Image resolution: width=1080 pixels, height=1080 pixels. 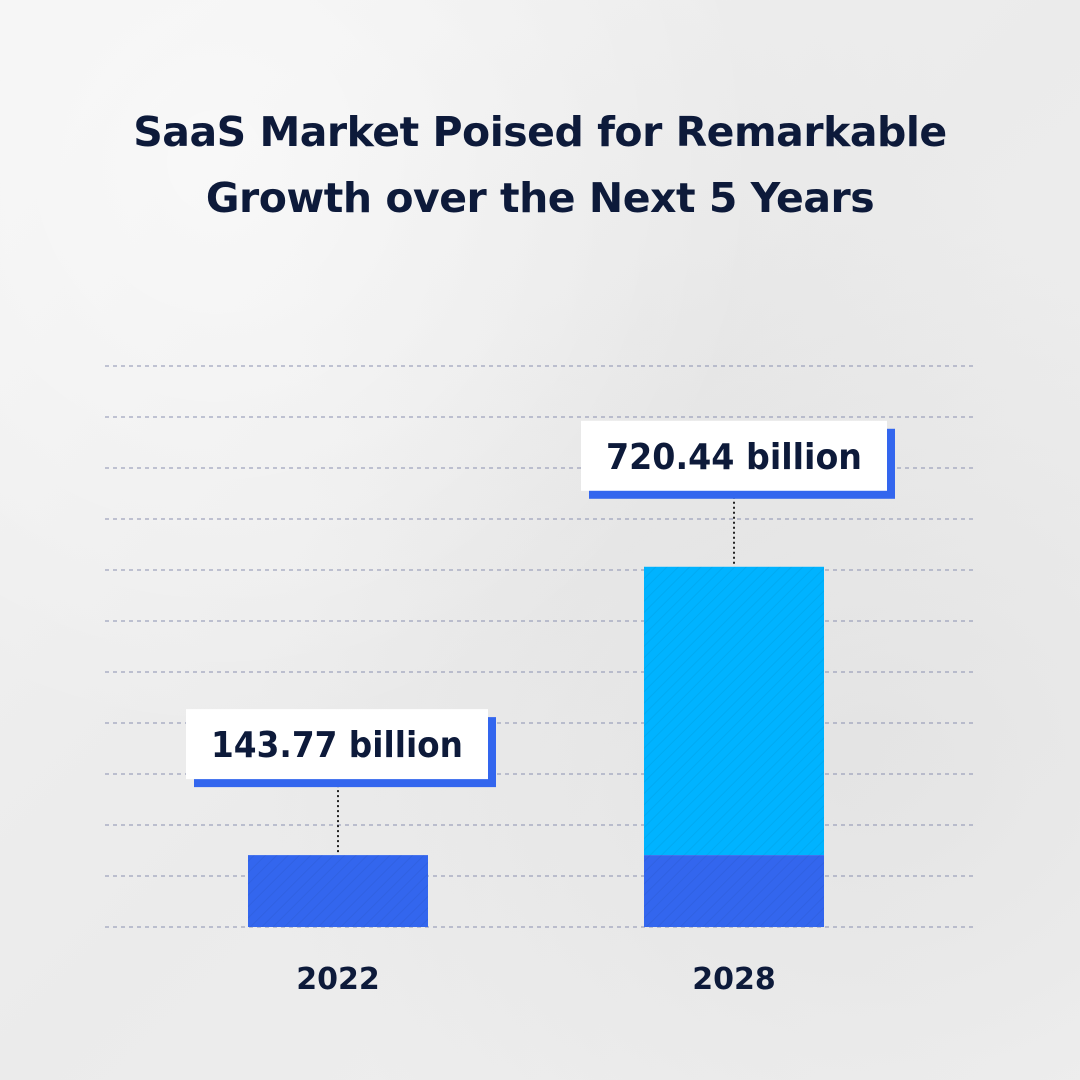 I want to click on title-line-2: Growth over the Next 5 Years, so click(x=540, y=197).